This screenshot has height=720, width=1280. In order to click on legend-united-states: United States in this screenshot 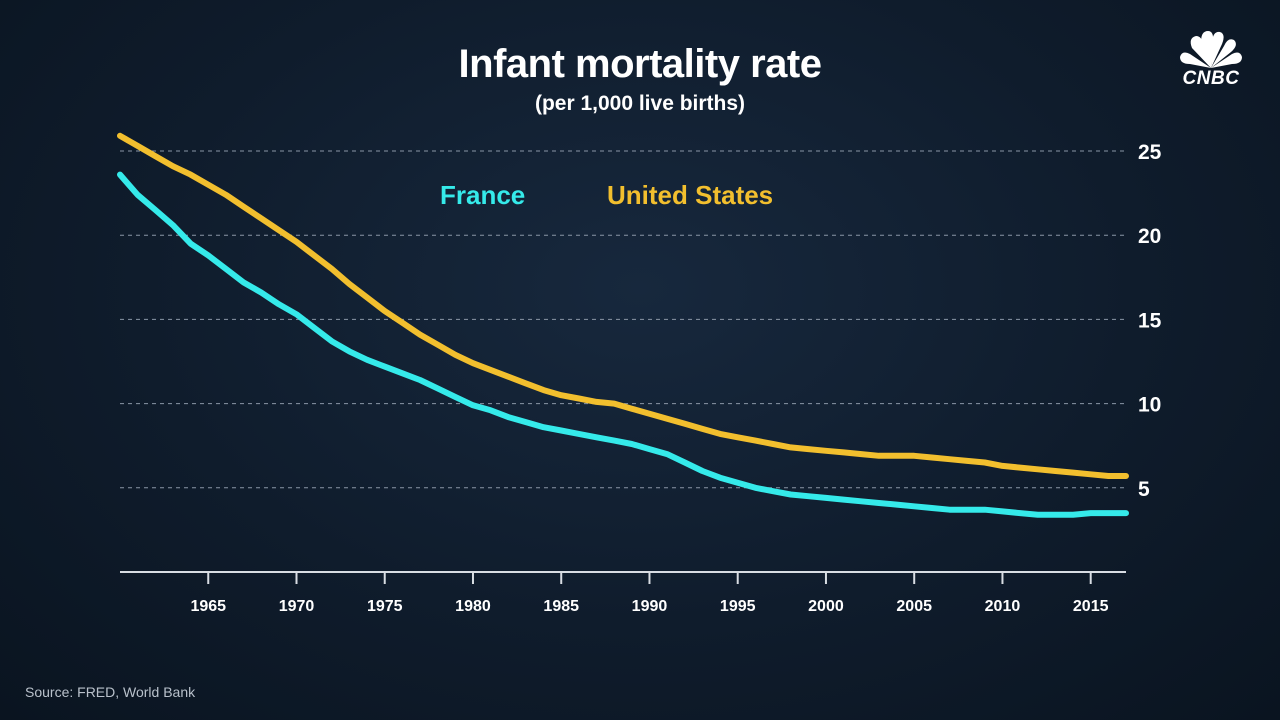, I will do `click(690, 195)`.